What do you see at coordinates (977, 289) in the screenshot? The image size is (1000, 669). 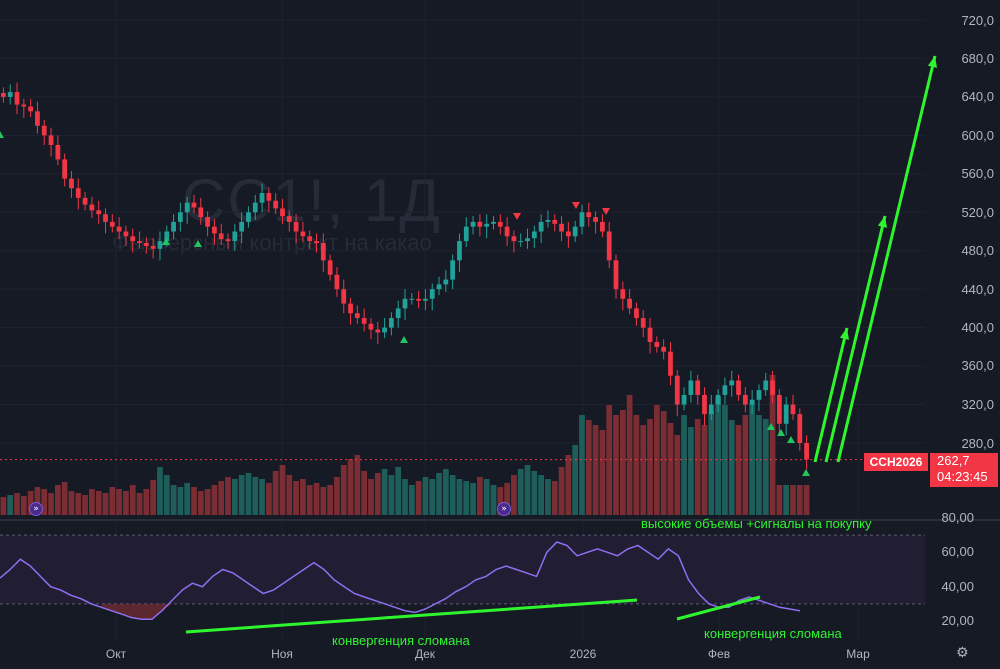 I see `price-axis-label: 440,0` at bounding box center [977, 289].